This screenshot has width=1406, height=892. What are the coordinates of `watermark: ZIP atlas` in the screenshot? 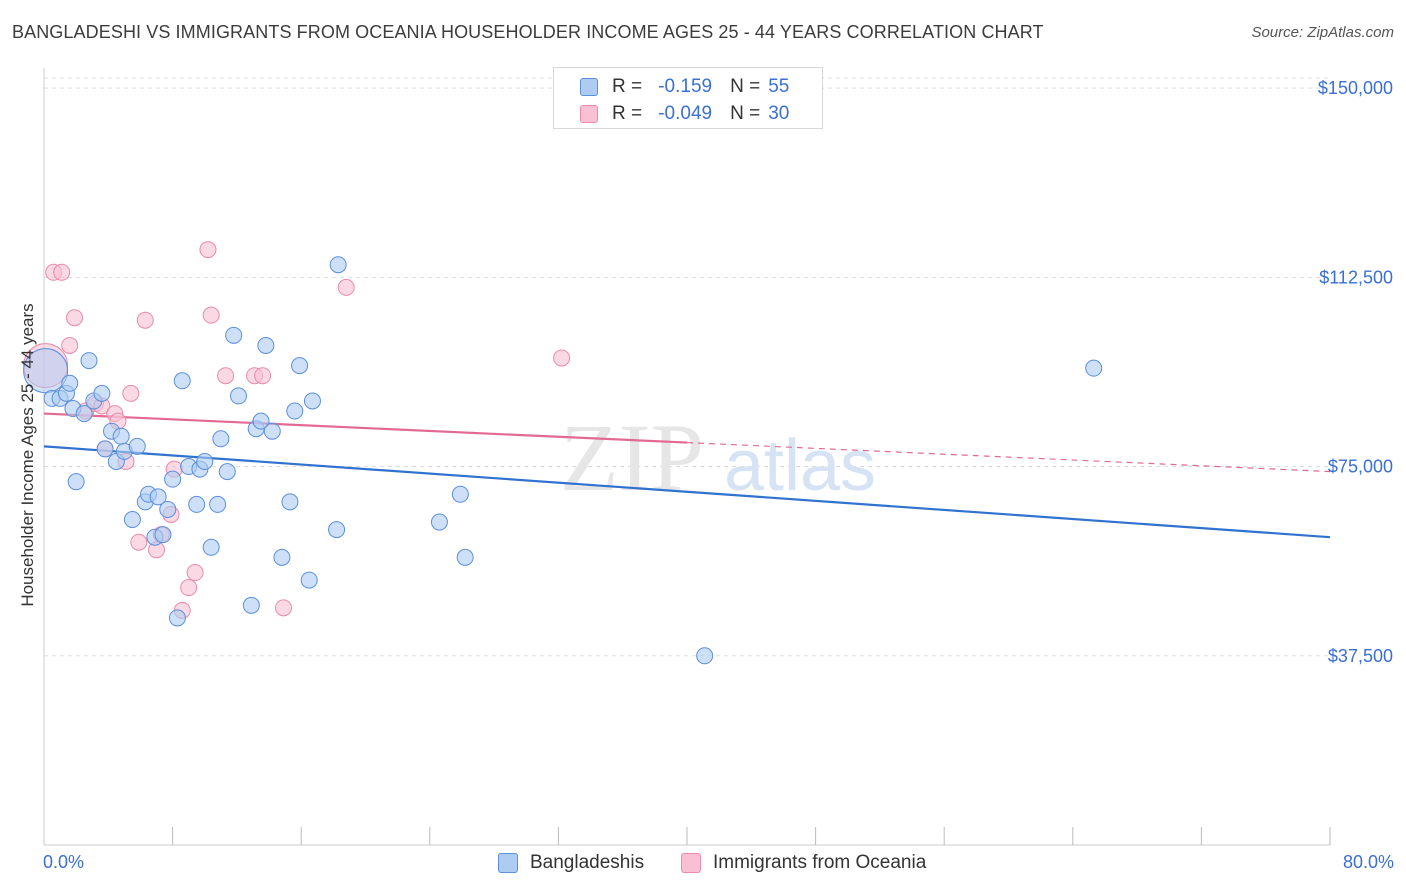 It's located at (718, 457).